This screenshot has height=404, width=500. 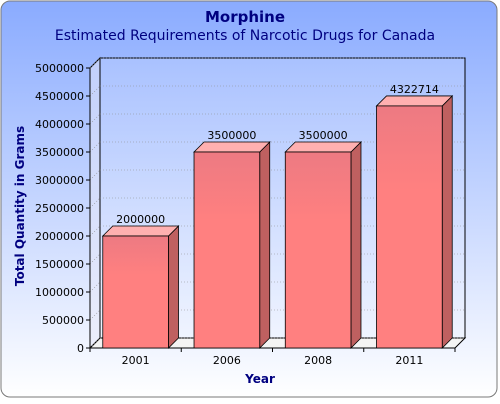 I want to click on y-tick-label: 1000000, so click(x=59, y=292).